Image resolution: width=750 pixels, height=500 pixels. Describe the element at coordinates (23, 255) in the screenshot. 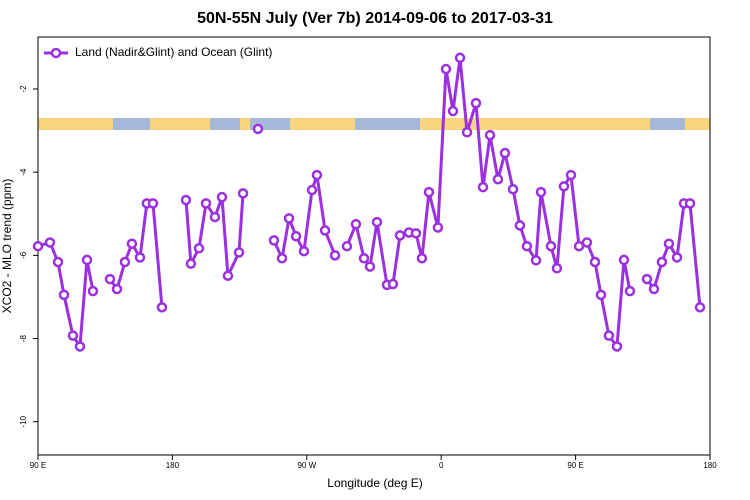

I see `y-tick-label: -6` at that location.